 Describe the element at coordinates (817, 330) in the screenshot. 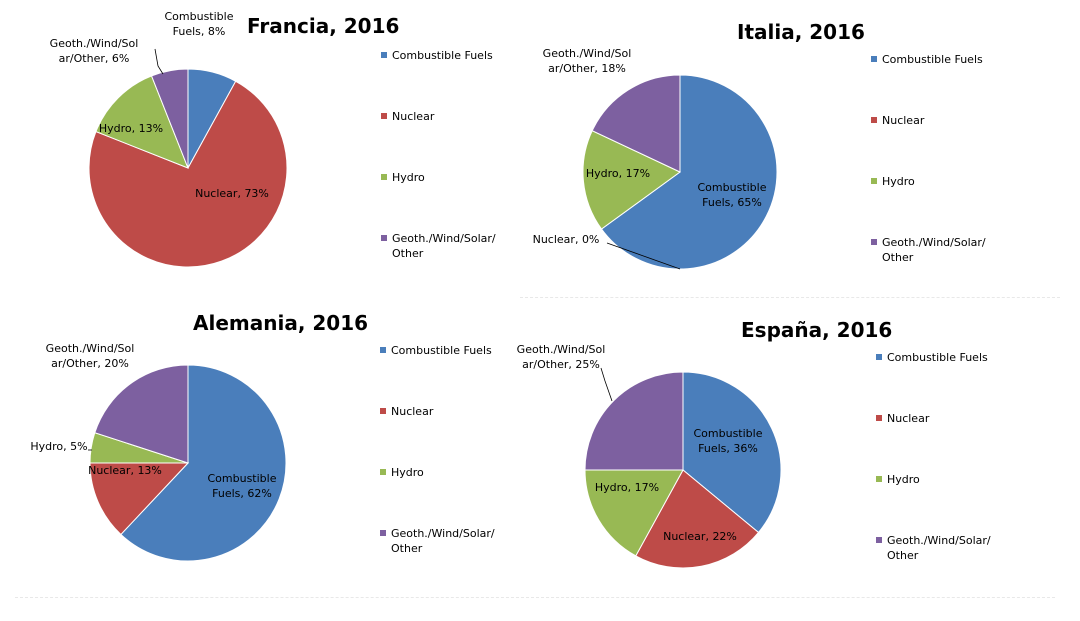

I see `chart-title-espana: España, 2016` at that location.